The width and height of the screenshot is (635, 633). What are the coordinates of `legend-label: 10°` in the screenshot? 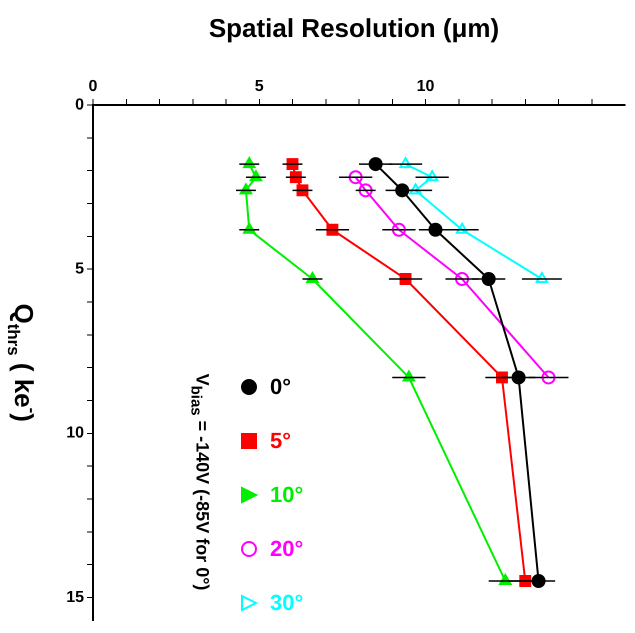 It's located at (287, 494).